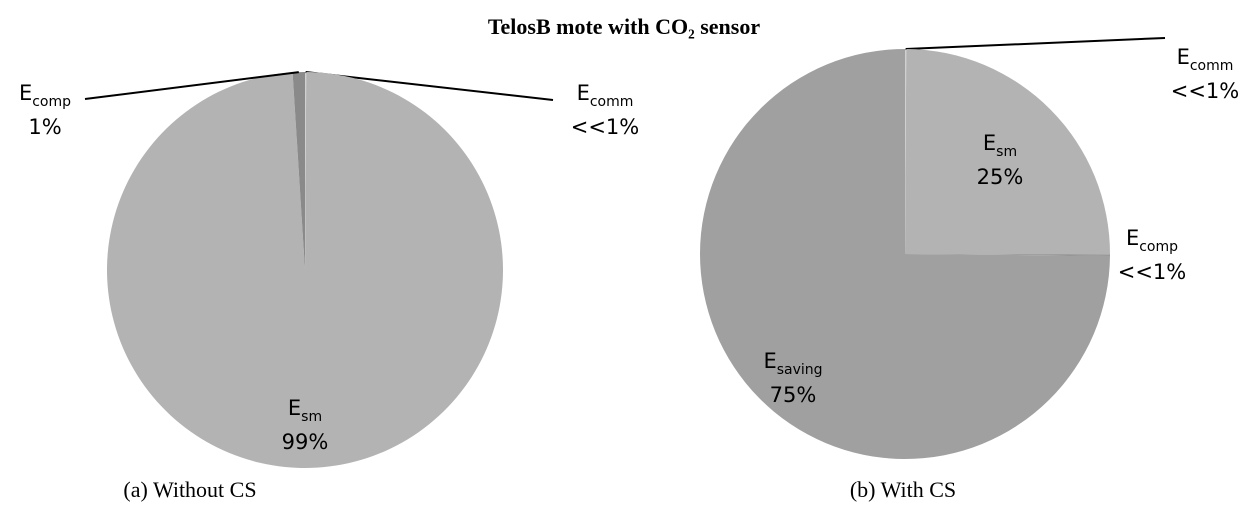 The image size is (1249, 516). Describe the element at coordinates (624, 26) in the screenshot. I see `figure-title: TelosB mote with CO₂ sensor` at that location.